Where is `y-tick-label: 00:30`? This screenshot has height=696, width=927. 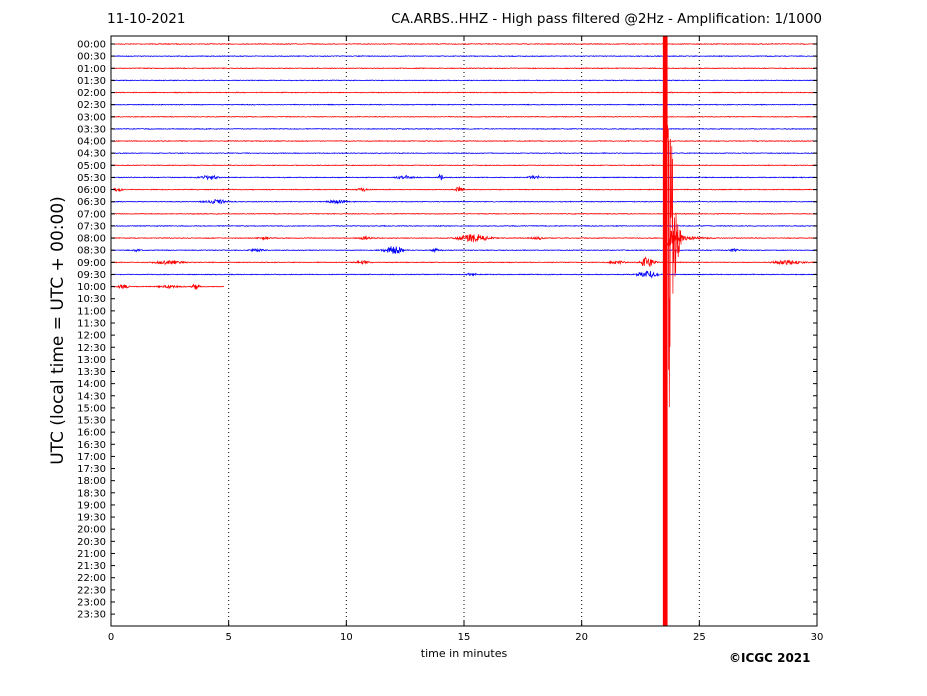 y-tick-label: 00:30 is located at coordinates (91, 57).